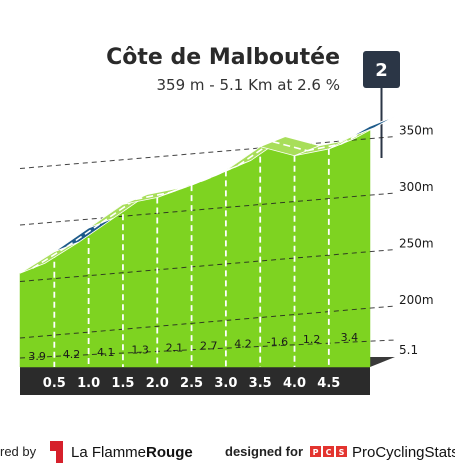 This screenshot has width=455, height=468. I want to click on pcs-logo: P C S ProCyclingStats, so click(382, 452).